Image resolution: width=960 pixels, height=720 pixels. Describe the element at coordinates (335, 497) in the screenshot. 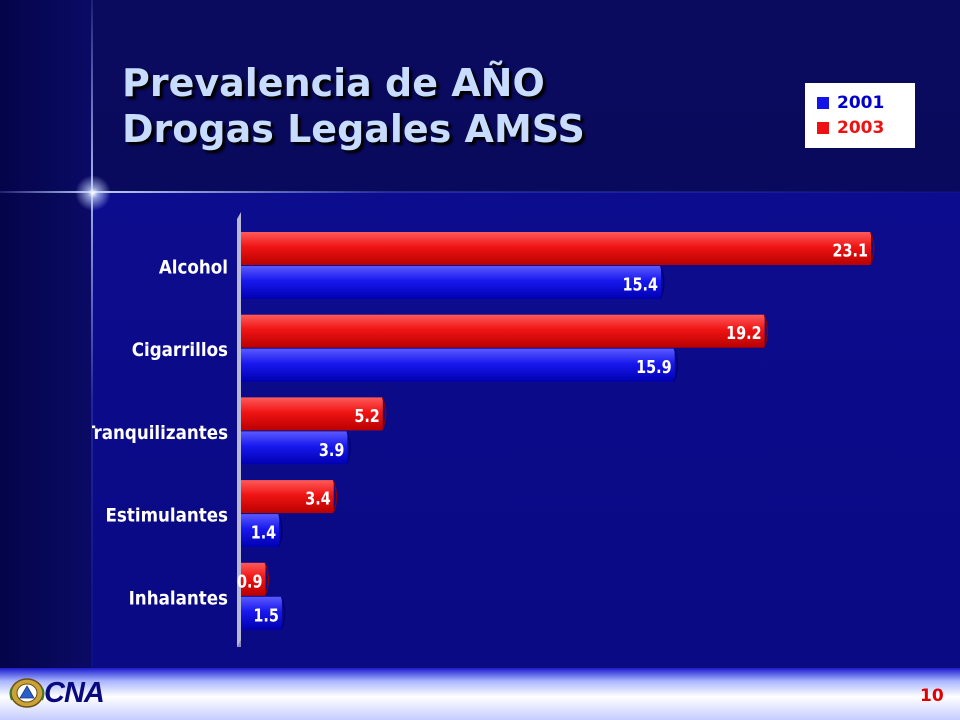

I see `bar-cap-2003-estimulantes` at that location.